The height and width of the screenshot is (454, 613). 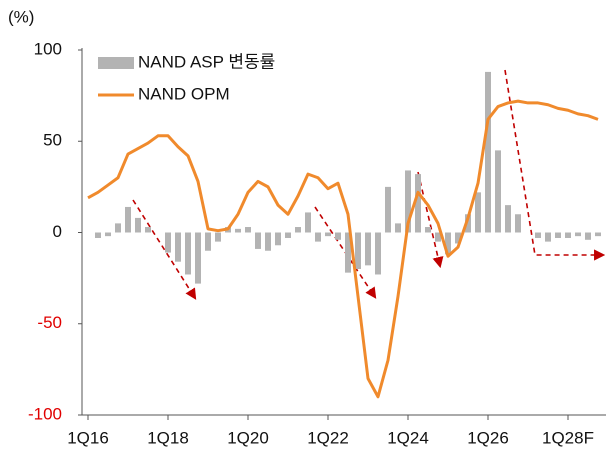 What do you see at coordinates (206, 61) in the screenshot?
I see `legend-label: NAND ASP 변동률` at bounding box center [206, 61].